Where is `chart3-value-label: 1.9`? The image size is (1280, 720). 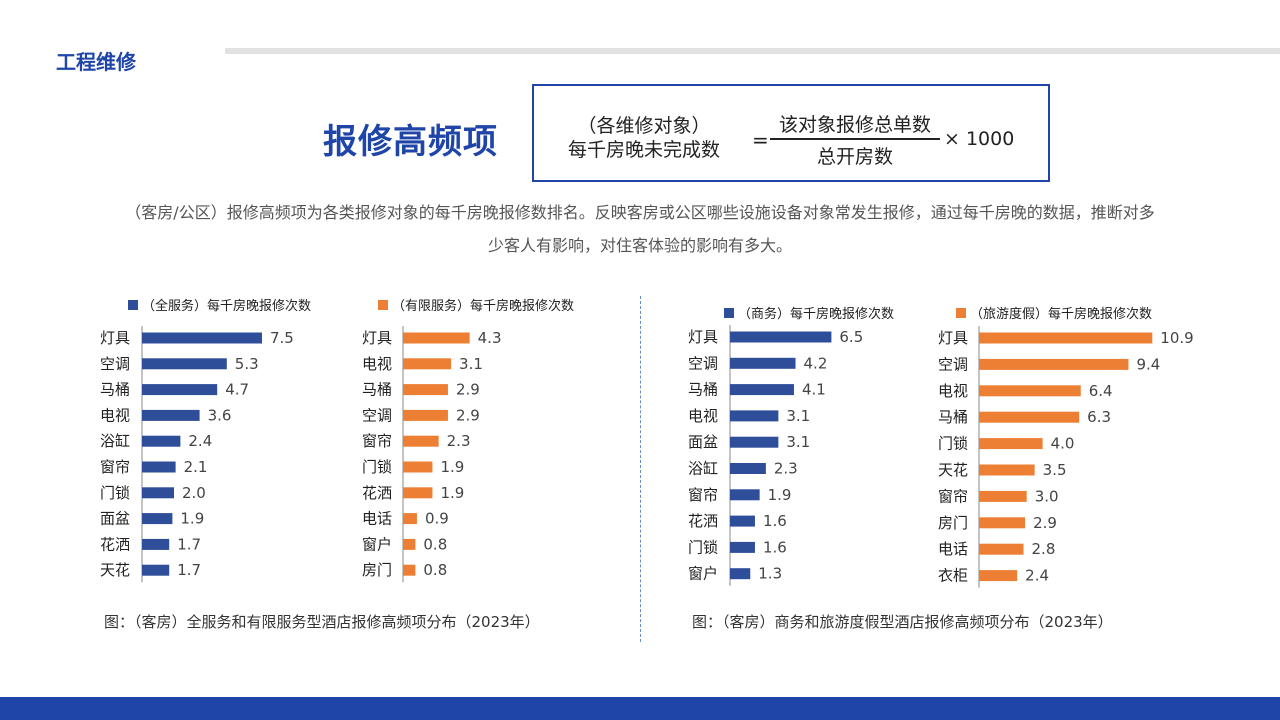
chart3-value-label: 1.9 is located at coordinates (780, 495).